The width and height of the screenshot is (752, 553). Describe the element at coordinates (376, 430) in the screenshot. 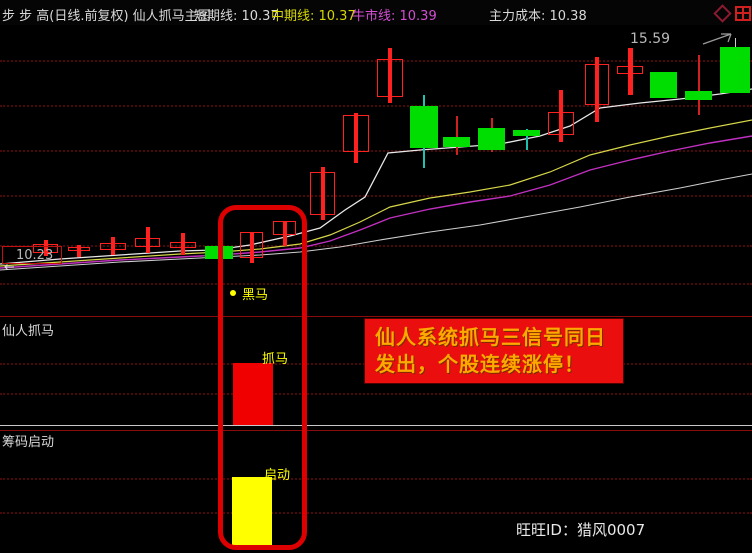

I see `pane-divider-zhuama-chouma` at that location.